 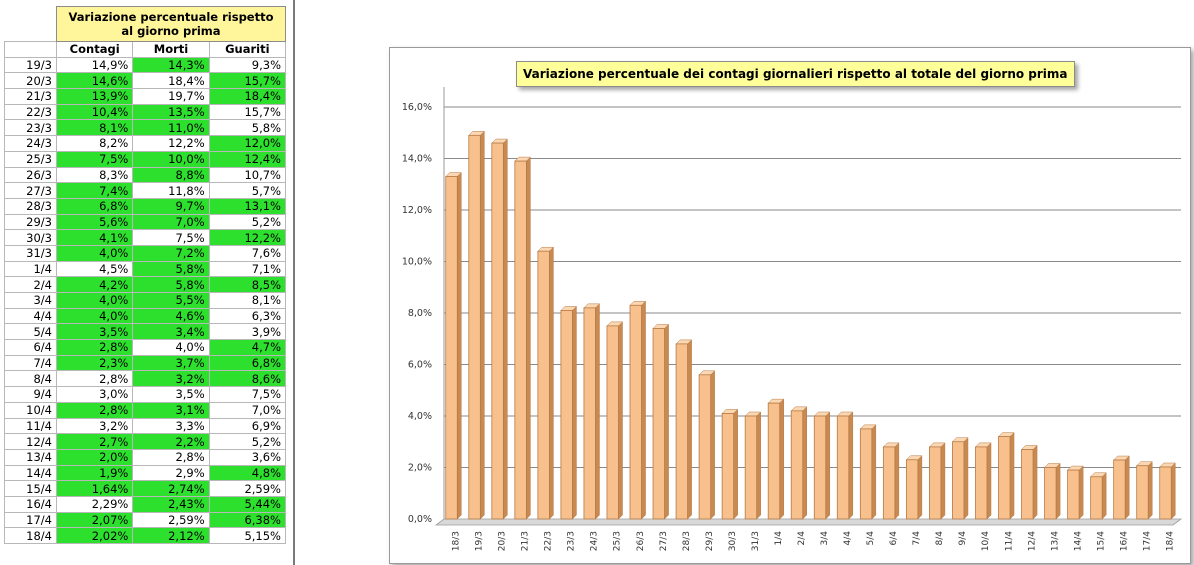 What do you see at coordinates (171, 128) in the screenshot?
I see `cell-morti: 11,0%` at bounding box center [171, 128].